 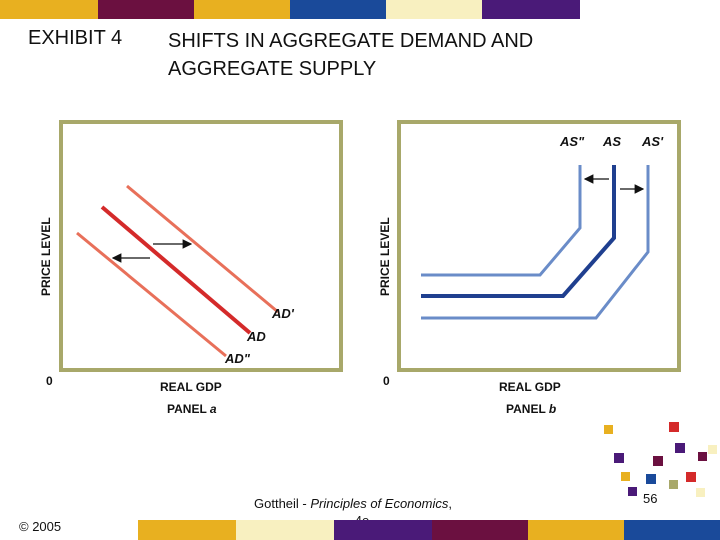 What do you see at coordinates (650, 498) in the screenshot?
I see `page-number: 56` at bounding box center [650, 498].